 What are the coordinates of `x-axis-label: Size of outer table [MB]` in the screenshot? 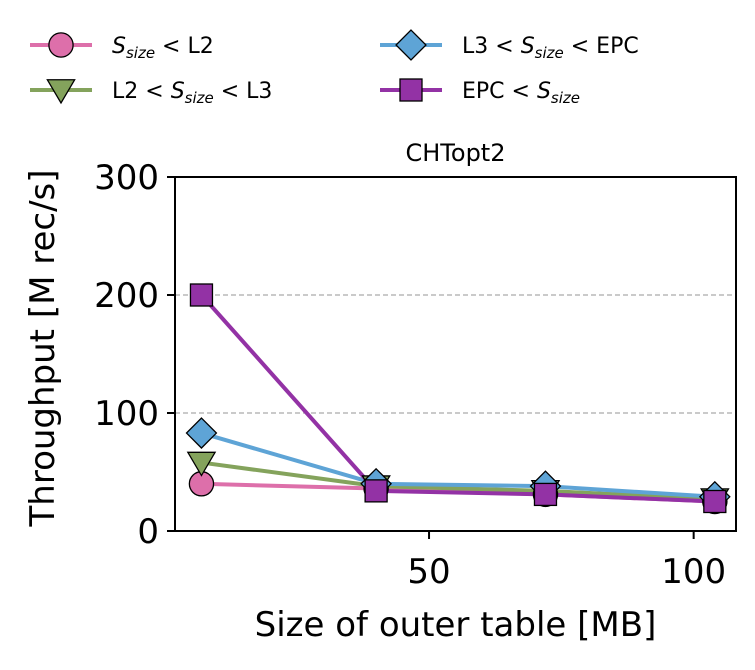 It's located at (456, 625).